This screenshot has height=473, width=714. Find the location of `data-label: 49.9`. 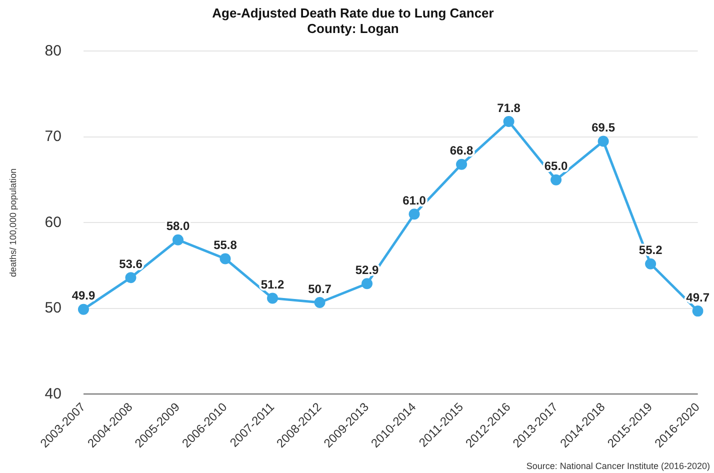

data-label: 49.9 is located at coordinates (84, 295).